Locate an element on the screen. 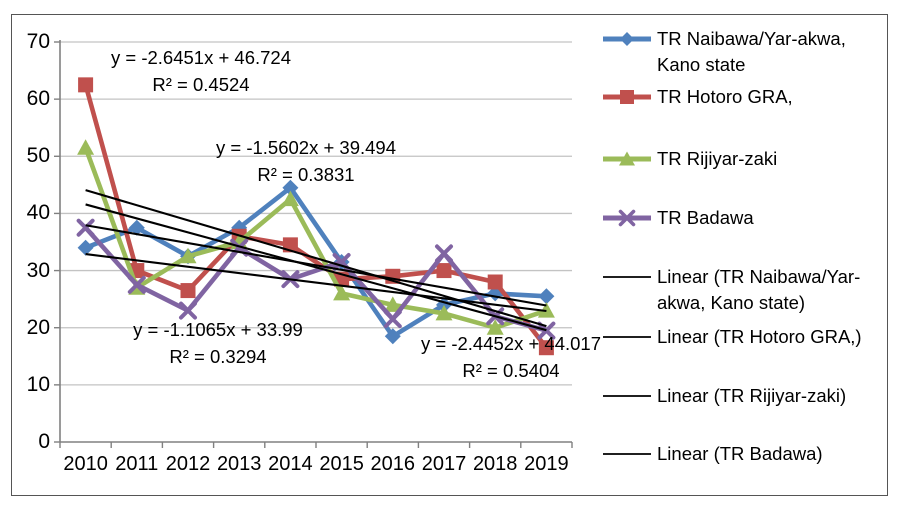  legend-label: Linear (TR Badawa) is located at coordinates (740, 453).